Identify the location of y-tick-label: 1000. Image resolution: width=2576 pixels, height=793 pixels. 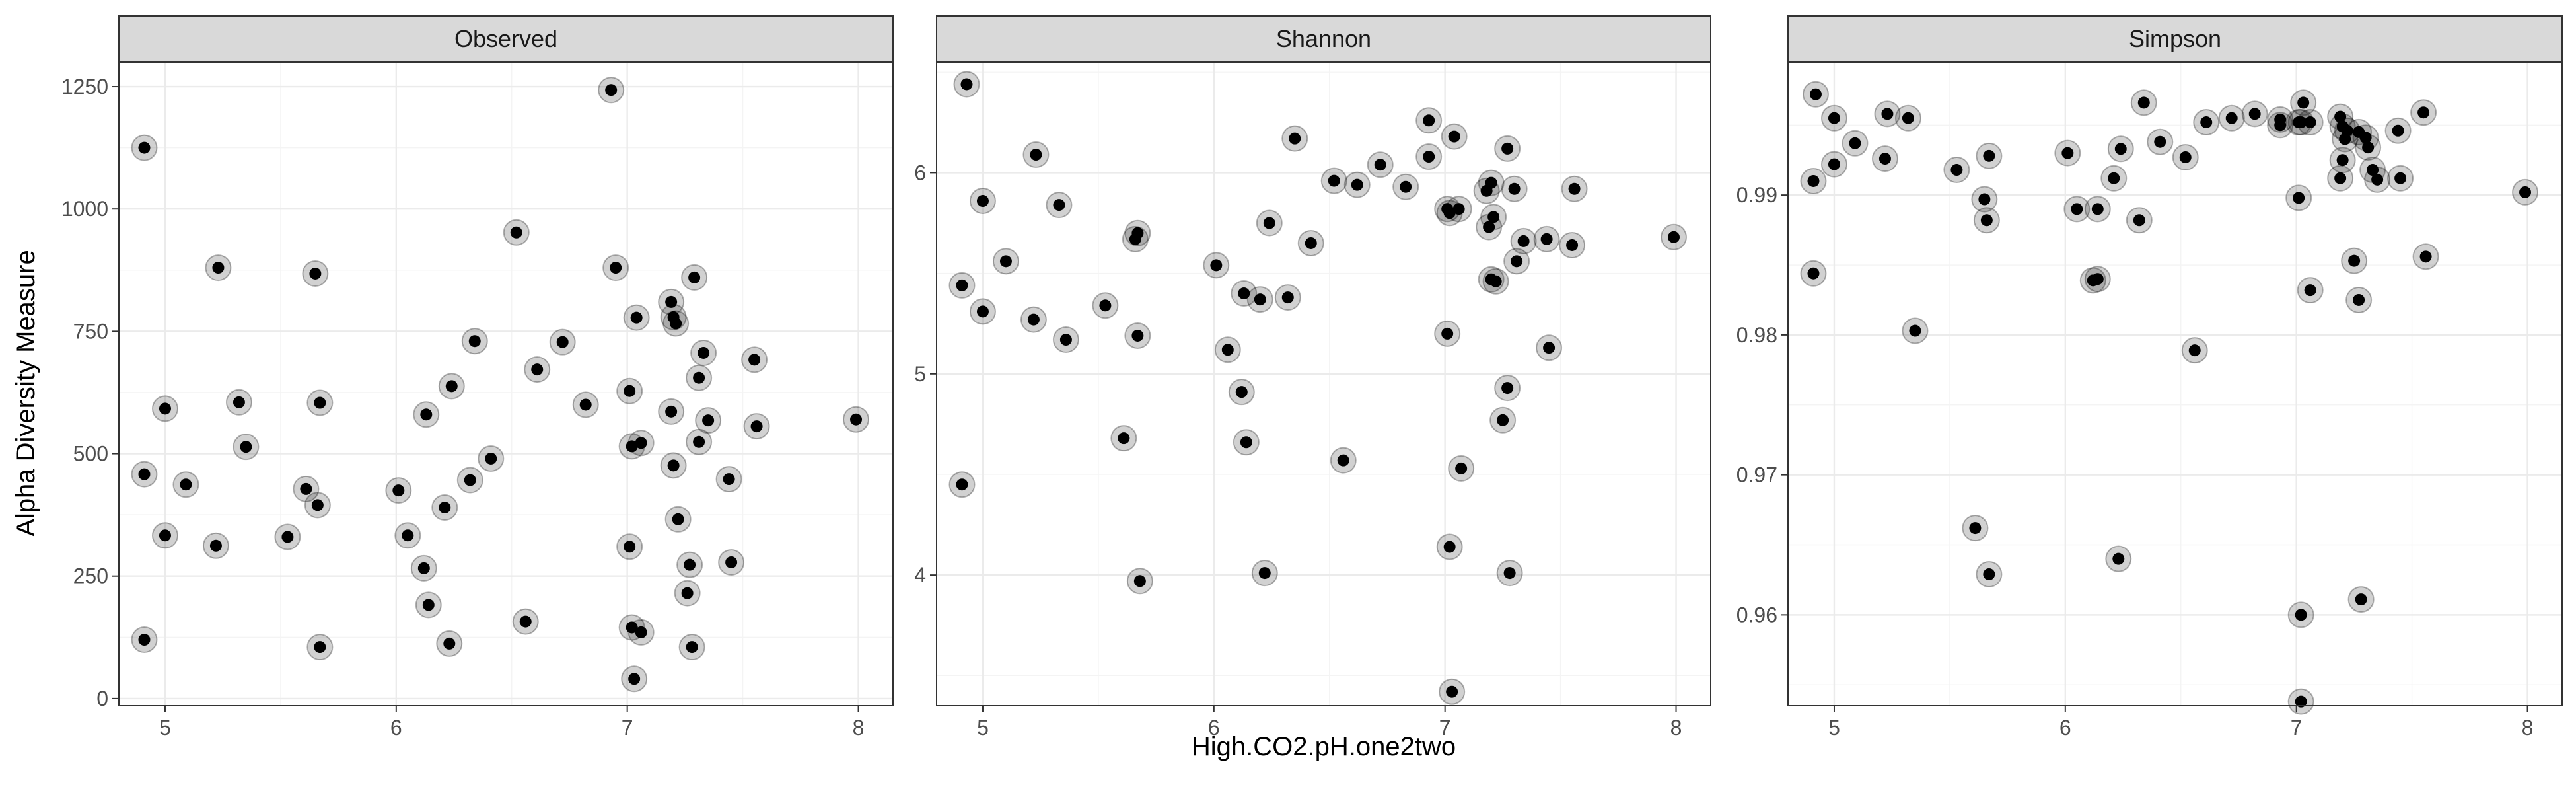
(85, 209).